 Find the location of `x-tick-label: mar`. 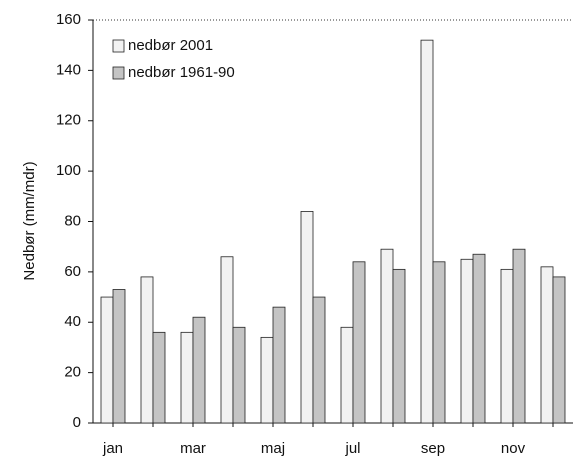

x-tick-label: mar is located at coordinates (193, 448).